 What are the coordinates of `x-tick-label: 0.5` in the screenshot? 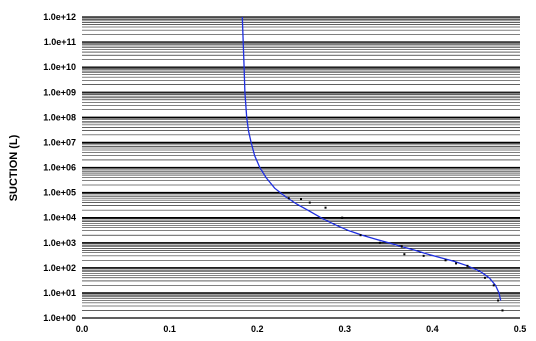 It's located at (520, 329).